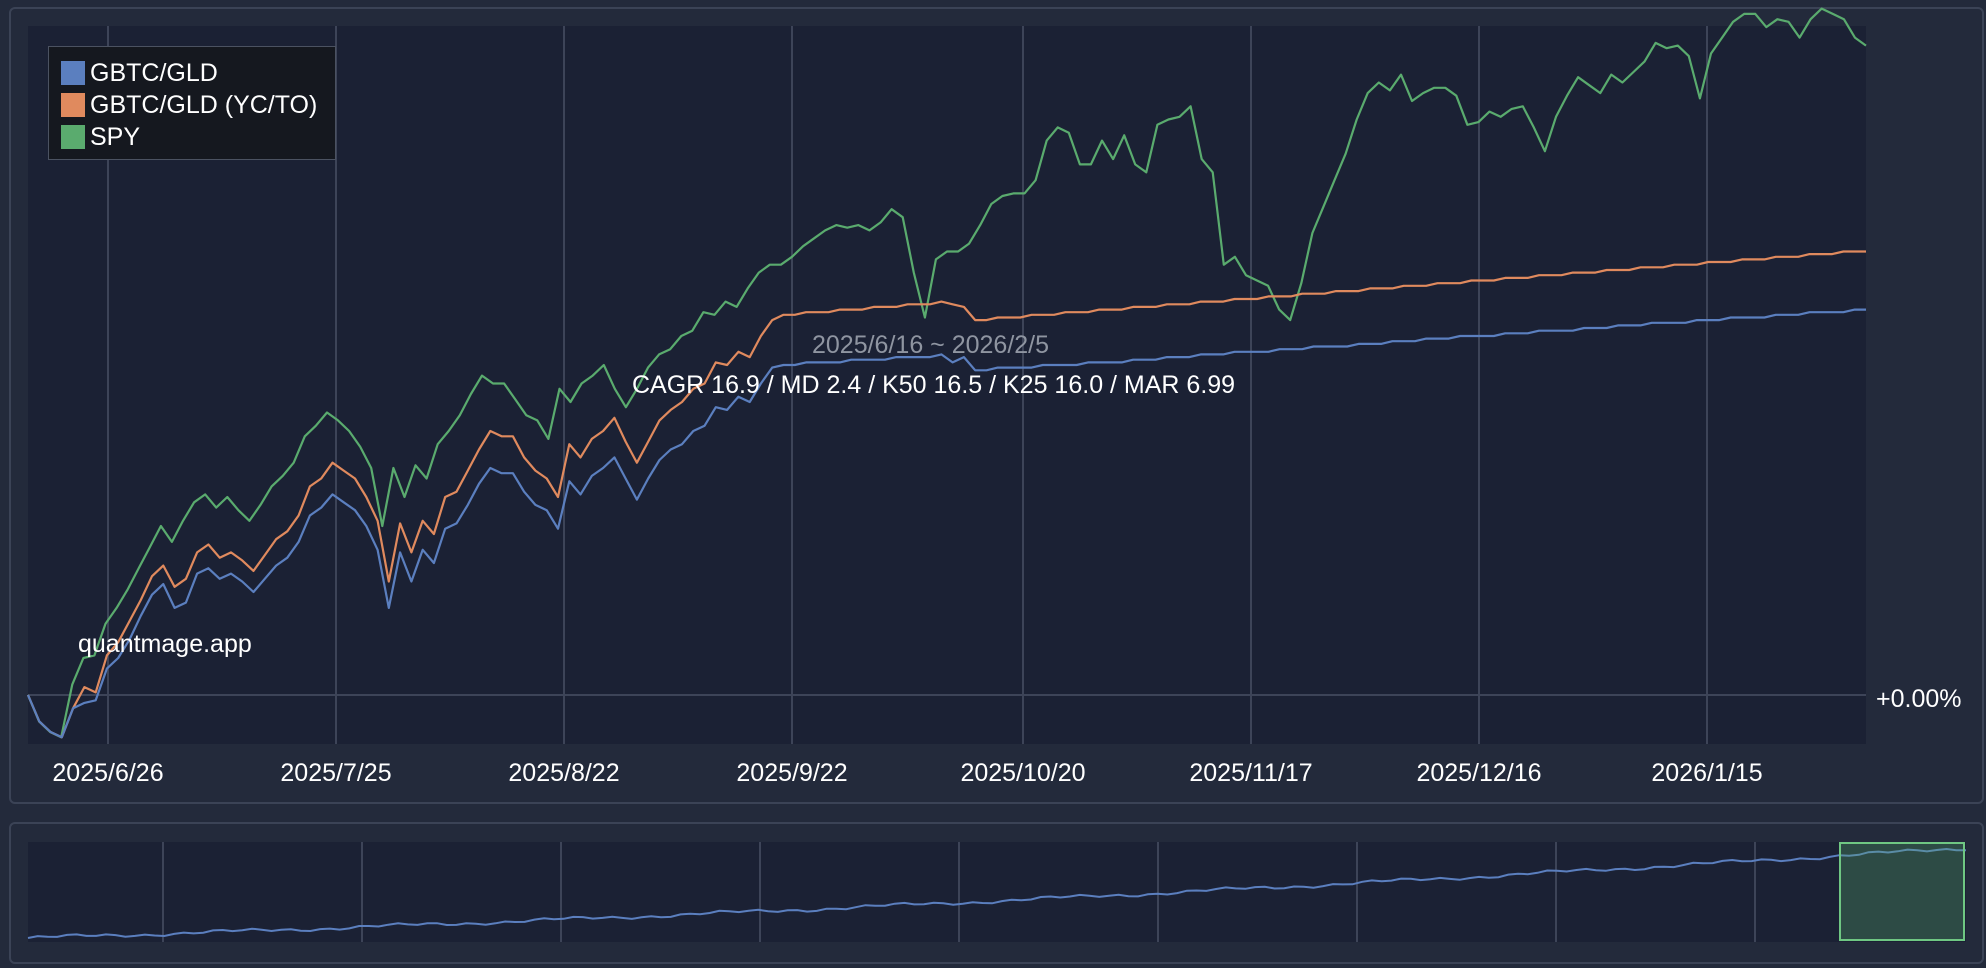 Image resolution: width=1986 pixels, height=968 pixels. Describe the element at coordinates (931, 345) in the screenshot. I see `period-label: 2025/6/16 ~ 2026/2/5` at that location.